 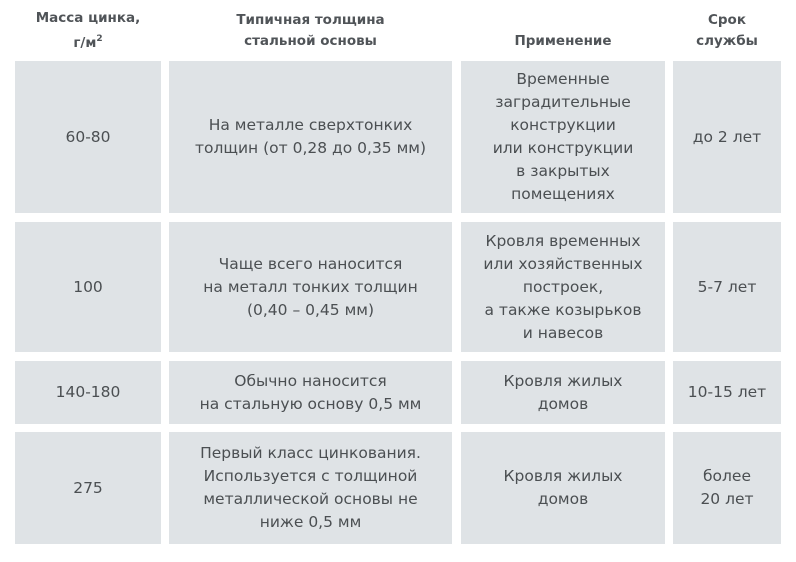 I want to click on cell-mass: 140-180, so click(x=88, y=392).